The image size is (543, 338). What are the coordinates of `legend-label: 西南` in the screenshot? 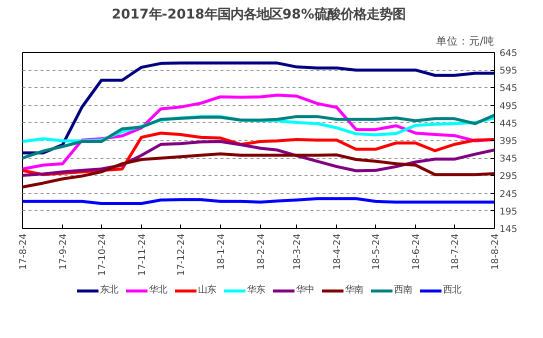 It's located at (404, 290).